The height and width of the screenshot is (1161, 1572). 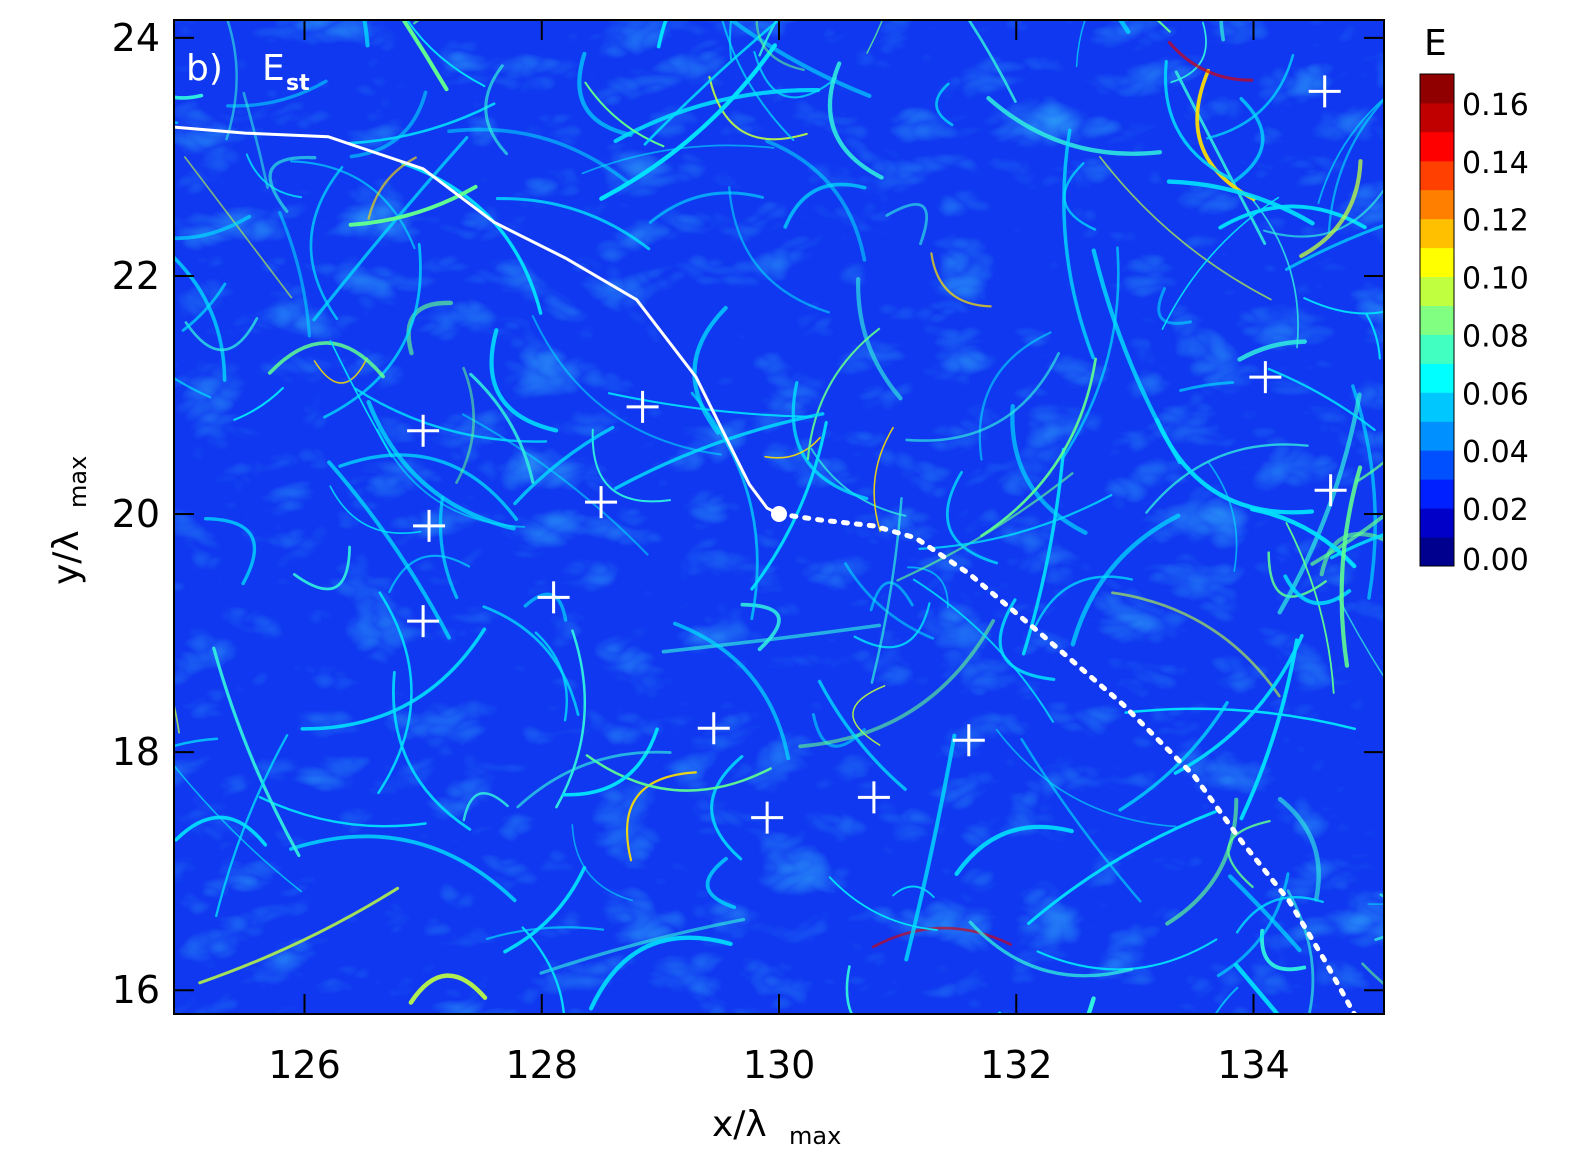 What do you see at coordinates (1495, 560) in the screenshot?
I see `colorbar-tick-label: 0.00` at bounding box center [1495, 560].